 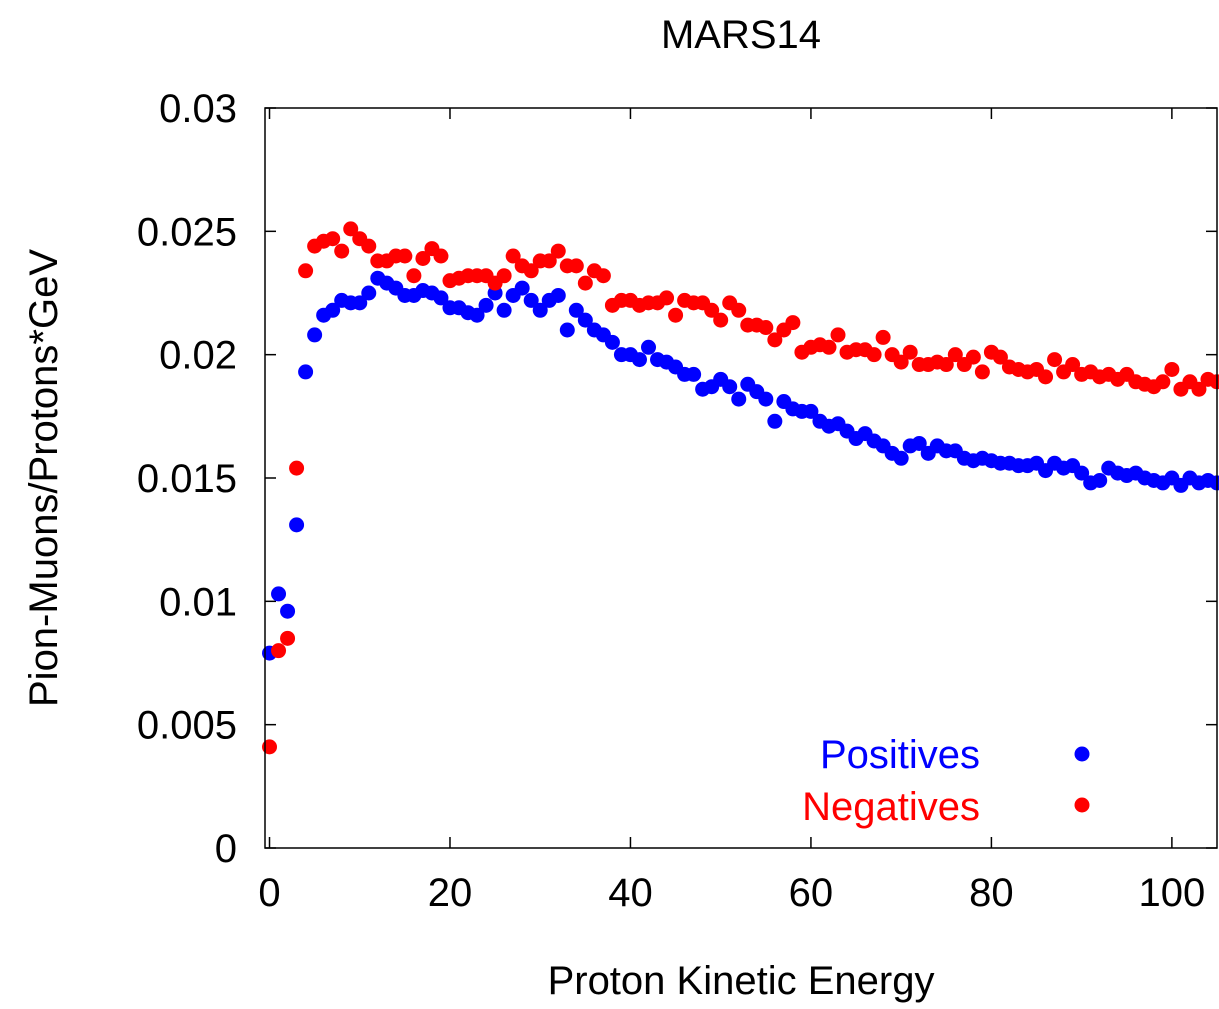 I want to click on legend-label-positives: Positives, so click(x=900, y=755).